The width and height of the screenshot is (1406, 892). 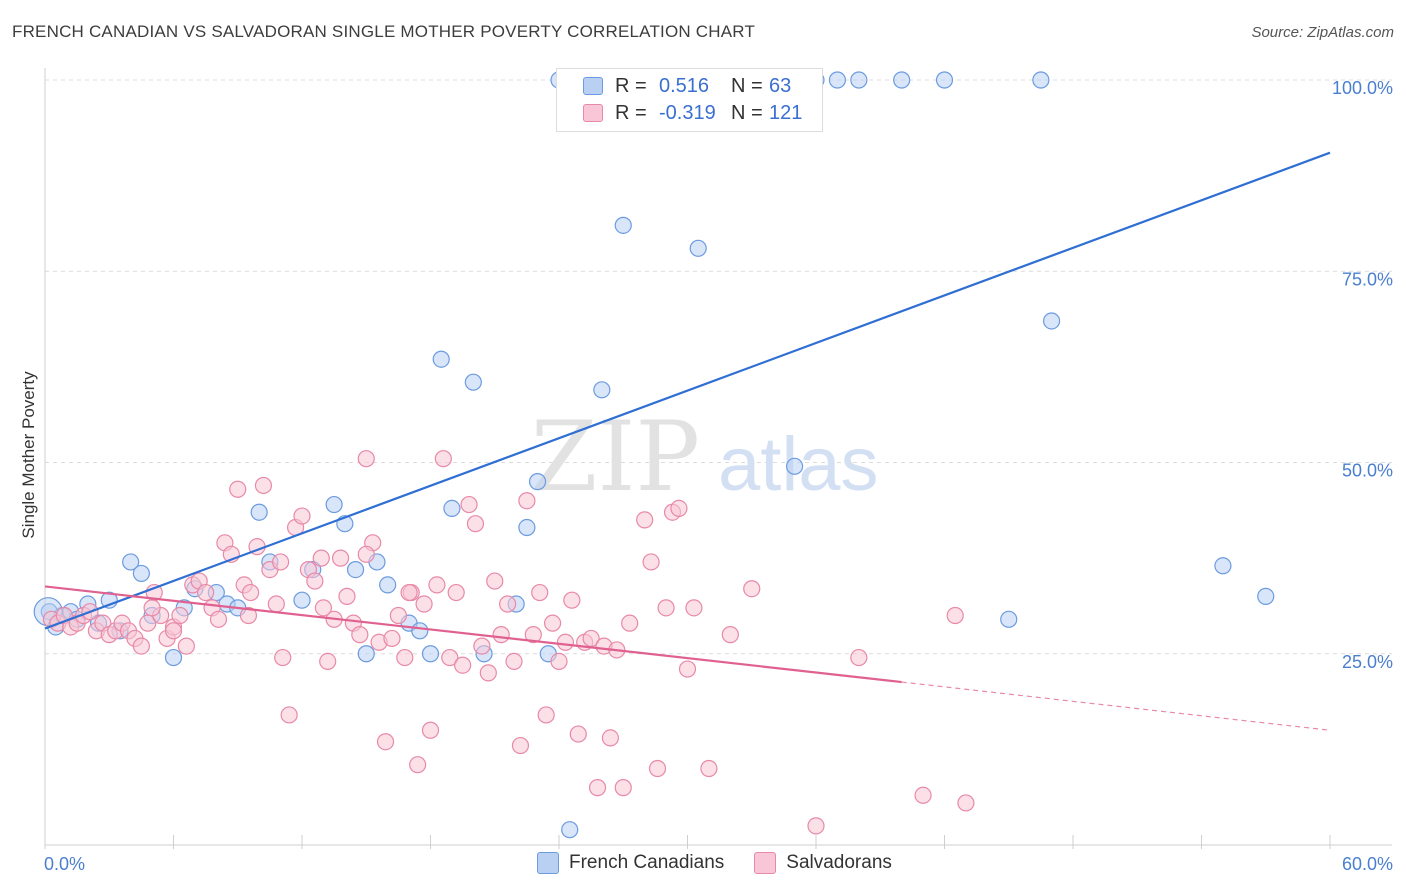 What do you see at coordinates (684, 85) in the screenshot?
I see `legend-r-value: 0.516` at bounding box center [684, 85].